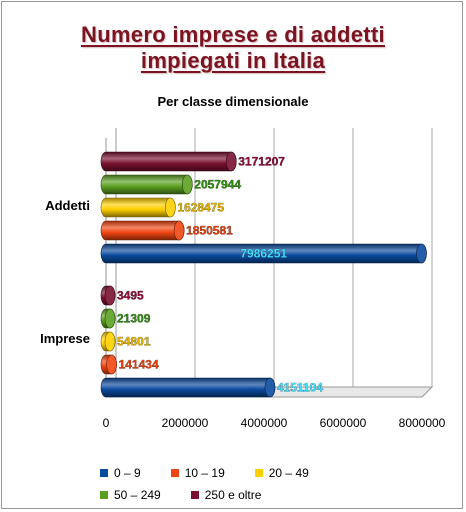  What do you see at coordinates (185, 423) in the screenshot?
I see `x-tick-label: 2000000` at bounding box center [185, 423].